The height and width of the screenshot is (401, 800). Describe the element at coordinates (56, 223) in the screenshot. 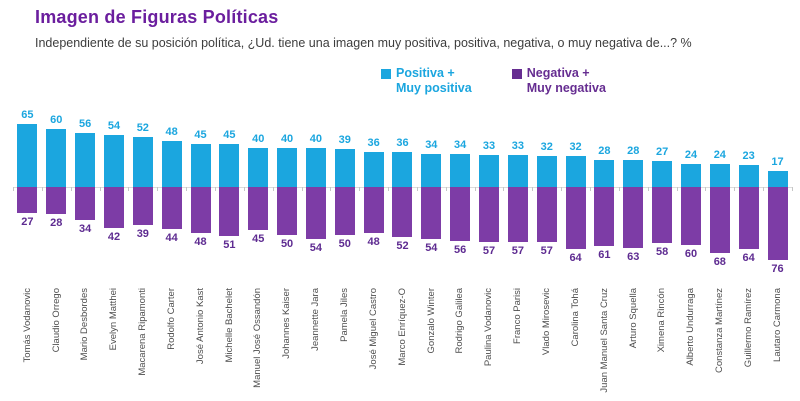

I see `negative-value-label: 28` at that location.